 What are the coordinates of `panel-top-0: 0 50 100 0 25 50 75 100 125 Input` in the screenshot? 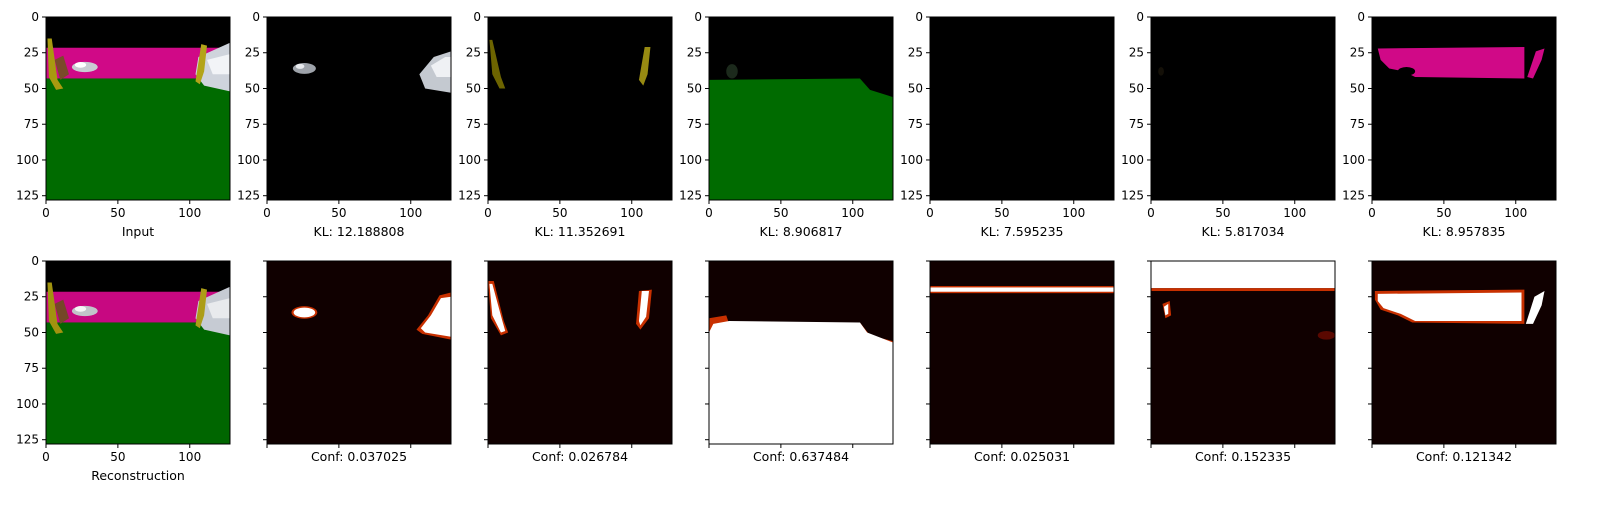 It's located at (123, 124).